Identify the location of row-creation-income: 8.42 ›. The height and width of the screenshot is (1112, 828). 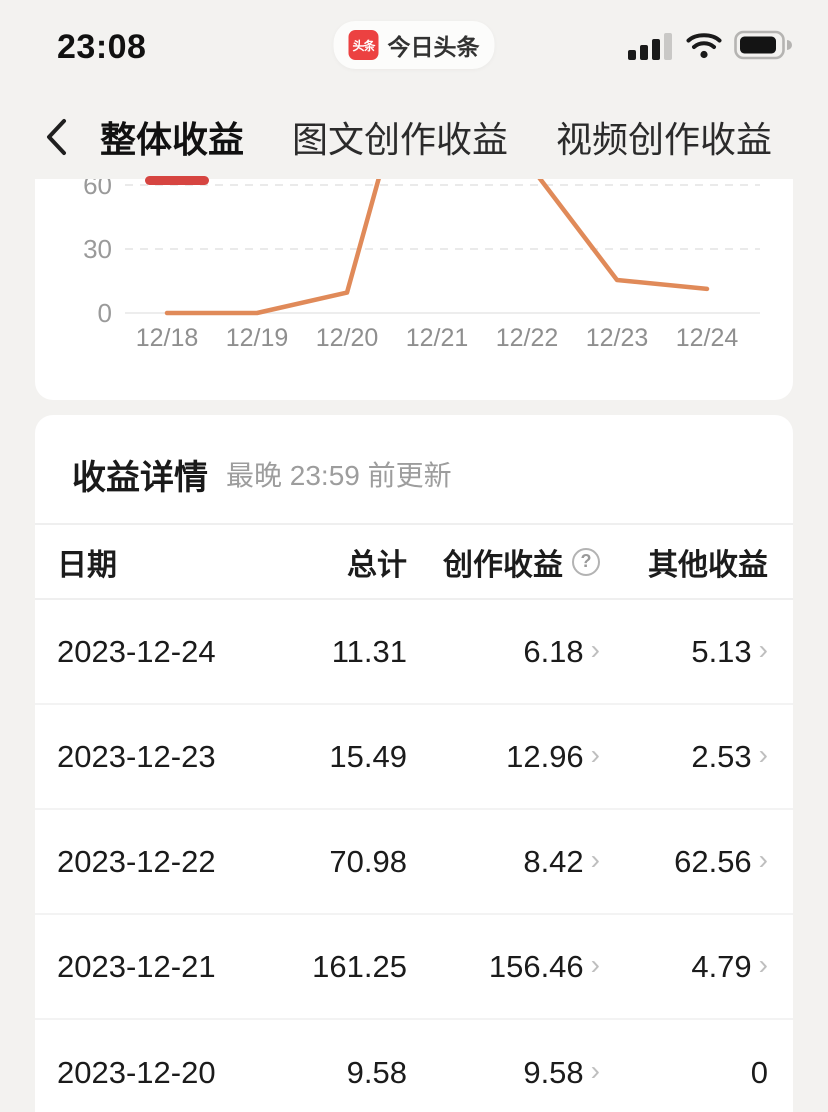
(561, 861).